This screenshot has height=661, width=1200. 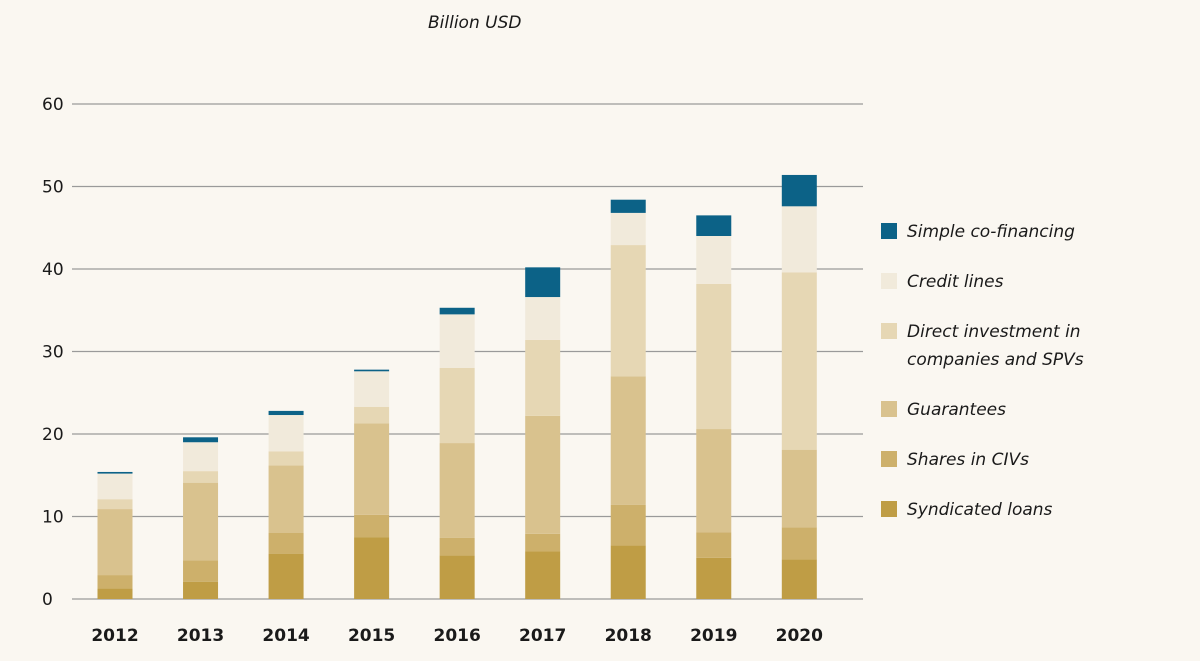 I want to click on bar-segment-direct-investment-in-companies-and-spvs-2014, so click(x=286, y=458).